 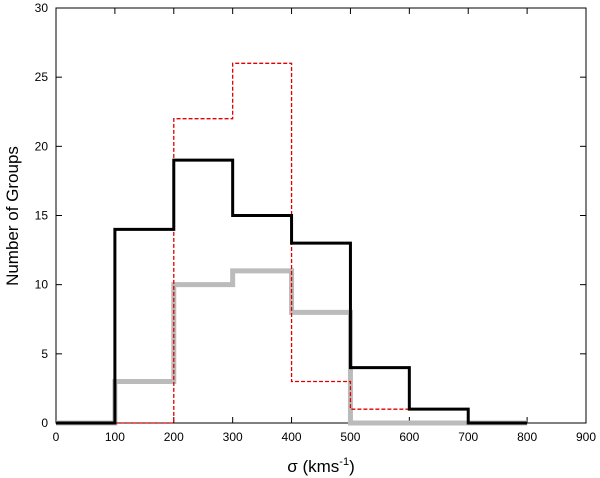 I want to click on y-tick-label: 15, so click(x=42, y=216).